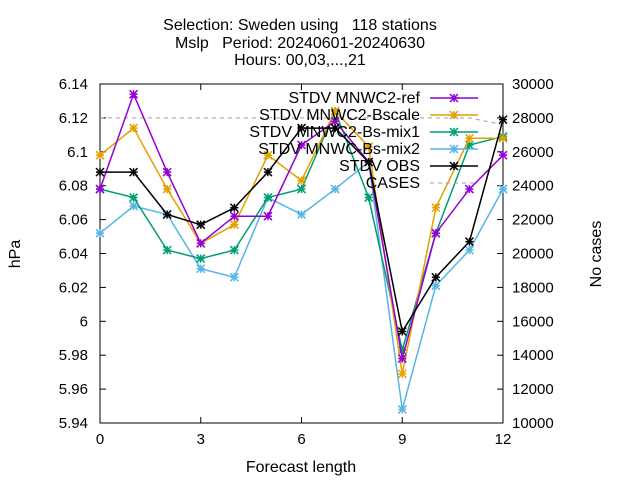 Image resolution: width=640 pixels, height=480 pixels. I want to click on y-axis-label: hPa, so click(15, 254).